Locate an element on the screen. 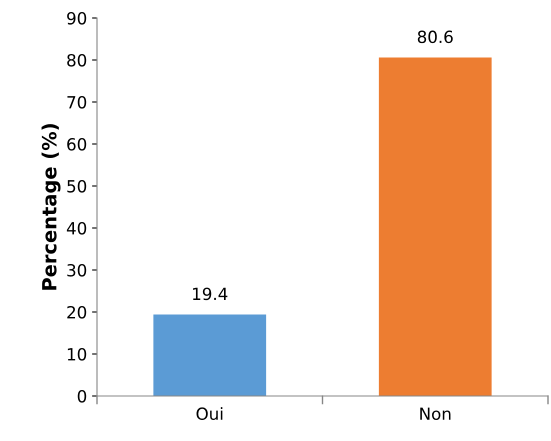 This screenshot has width=551, height=441. data-label: 80.6 is located at coordinates (435, 37).